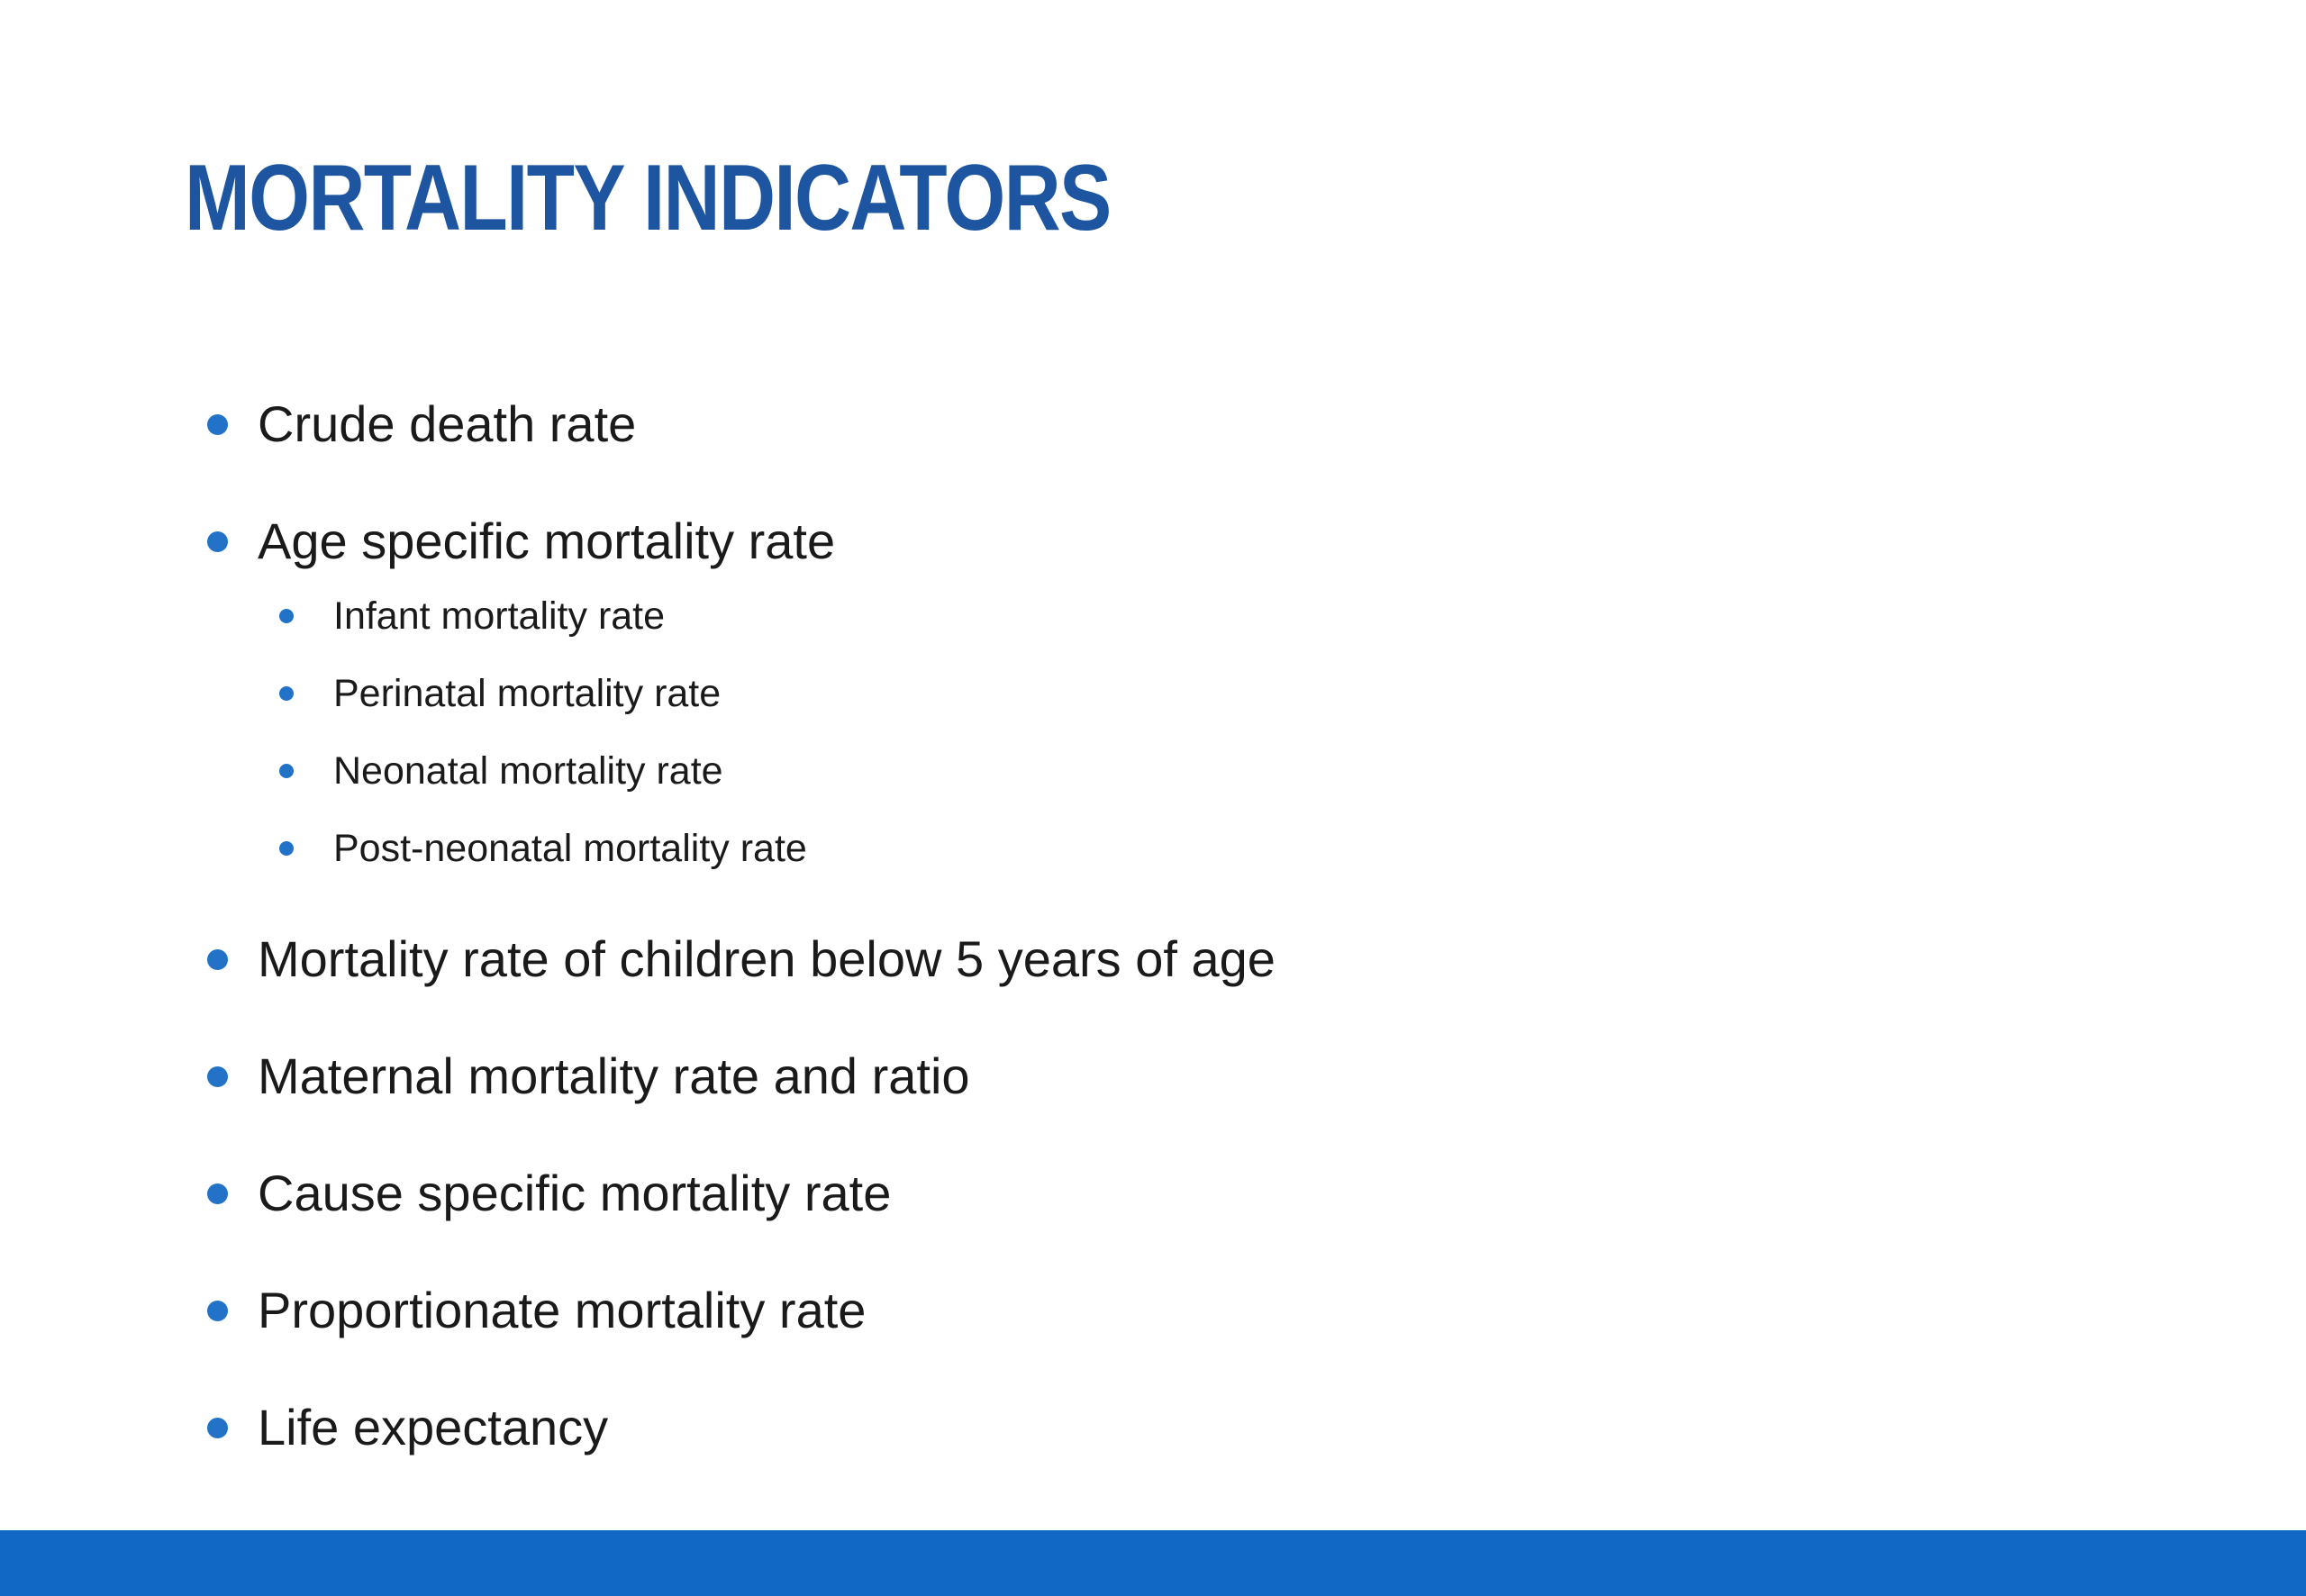  I want to click on sub-list-item: Perinatal mortality rate, so click(557, 693).